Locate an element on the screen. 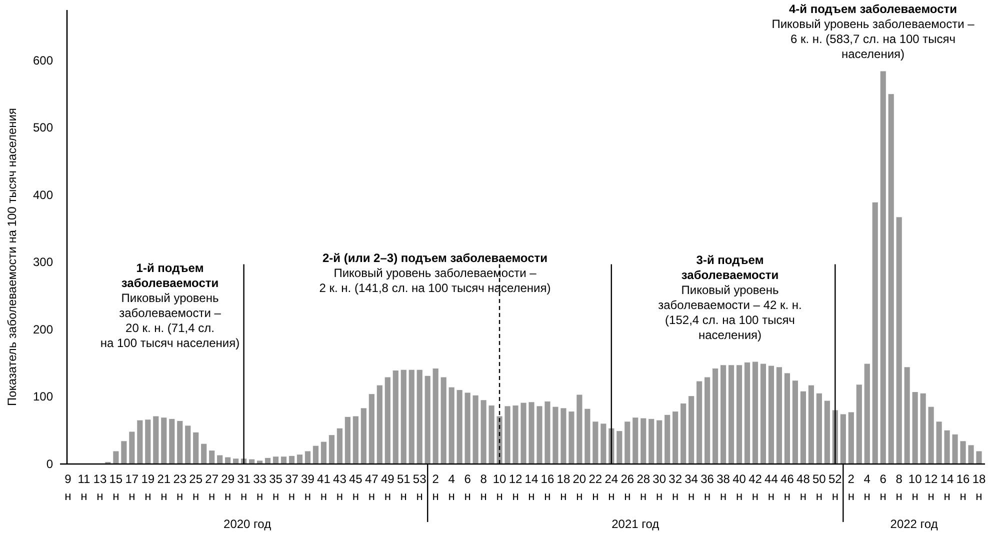  x-tick-label: 2 н is located at coordinates (436, 487).